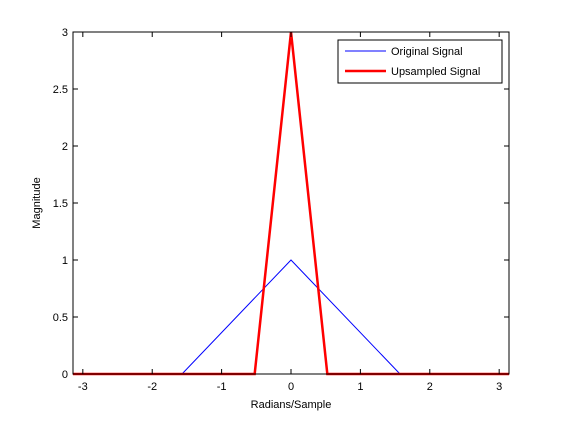 Image resolution: width=561 pixels, height=425 pixels. What do you see at coordinates (37, 202) in the screenshot?
I see `y-axis-label: Magnitude` at bounding box center [37, 202].